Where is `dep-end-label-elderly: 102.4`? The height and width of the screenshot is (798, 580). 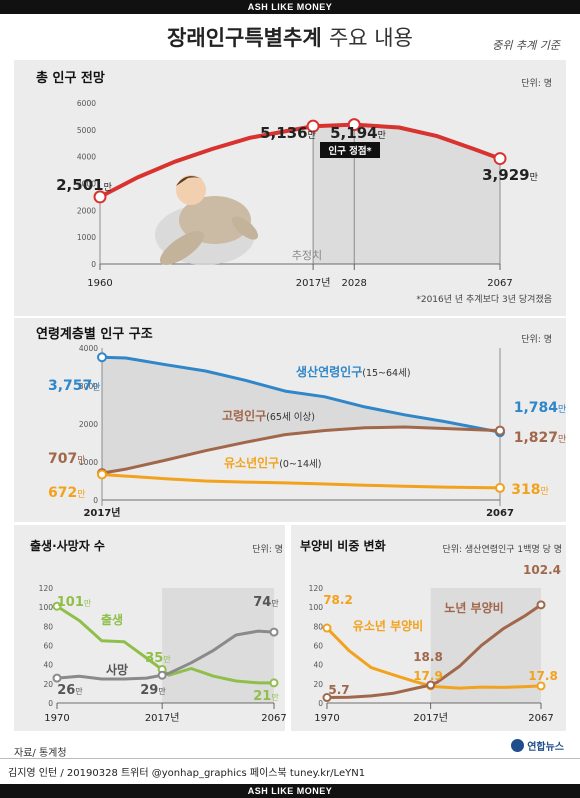
dep-end-label-elderly: 102.4 is located at coordinates (542, 570).